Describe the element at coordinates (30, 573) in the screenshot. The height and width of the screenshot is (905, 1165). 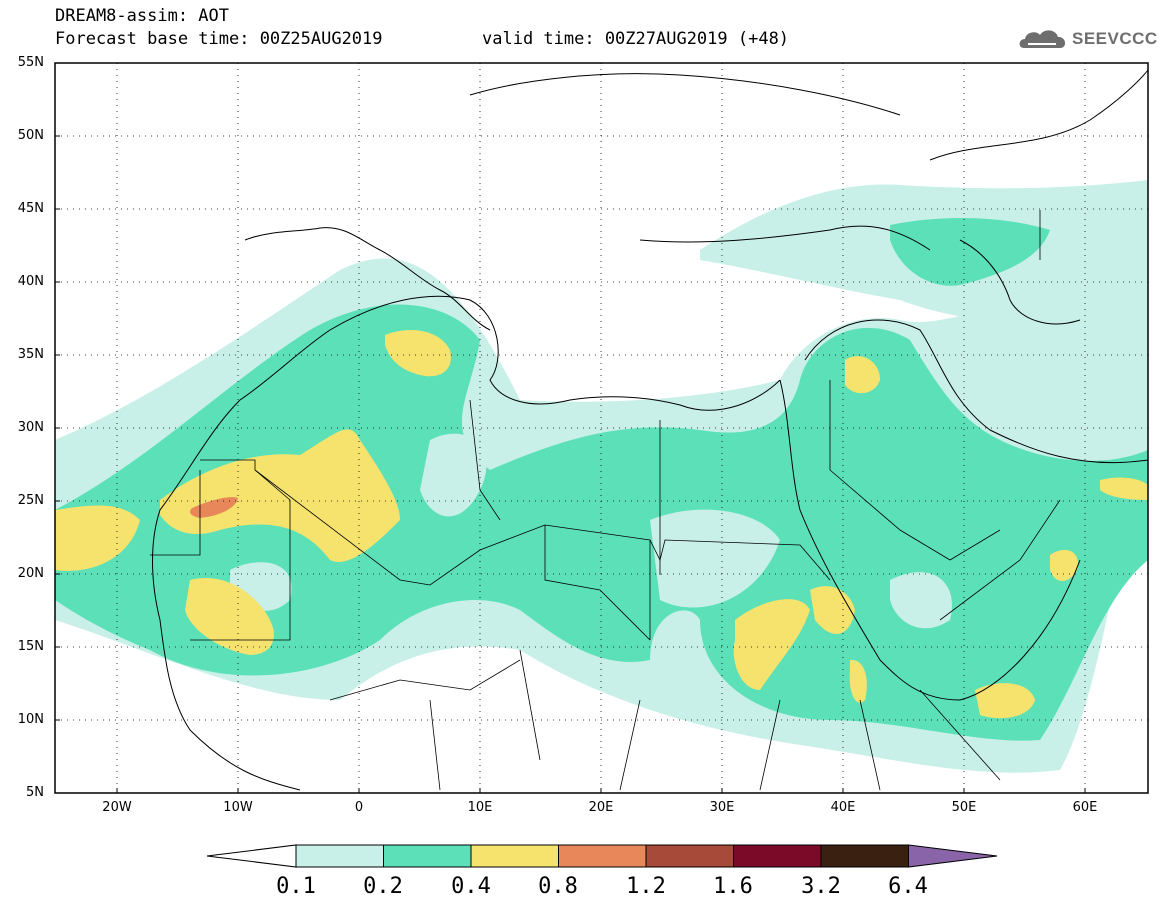
I see `lat-label: 20N` at that location.